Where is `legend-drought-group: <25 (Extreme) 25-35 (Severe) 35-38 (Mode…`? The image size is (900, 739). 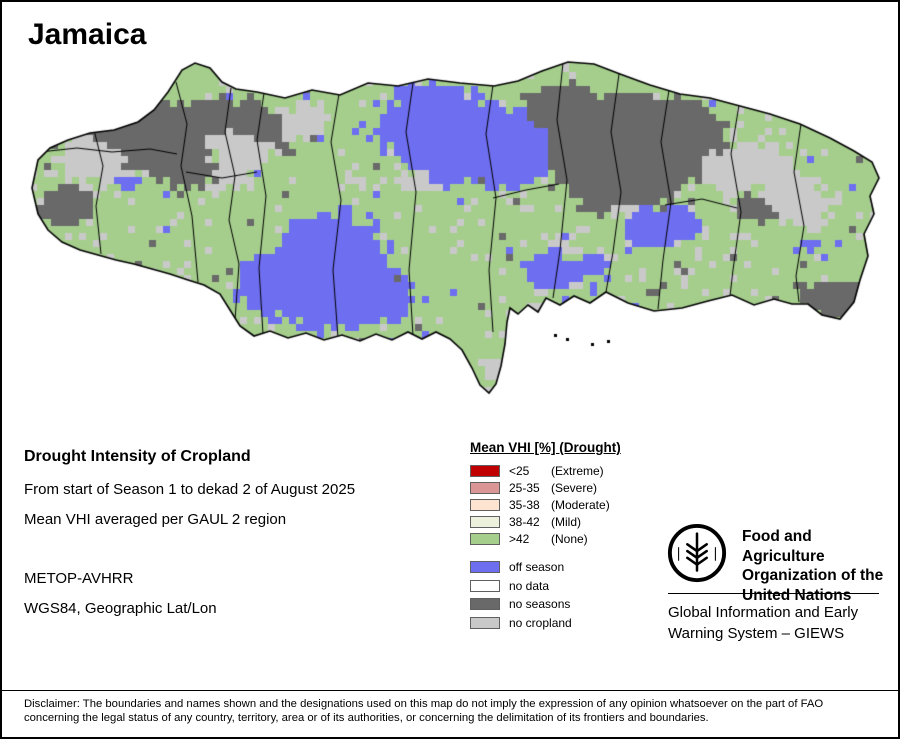 legend-drought-group: <25 (Extreme) 25-35 (Severe) 35-38 (Mode… is located at coordinates (545, 504).